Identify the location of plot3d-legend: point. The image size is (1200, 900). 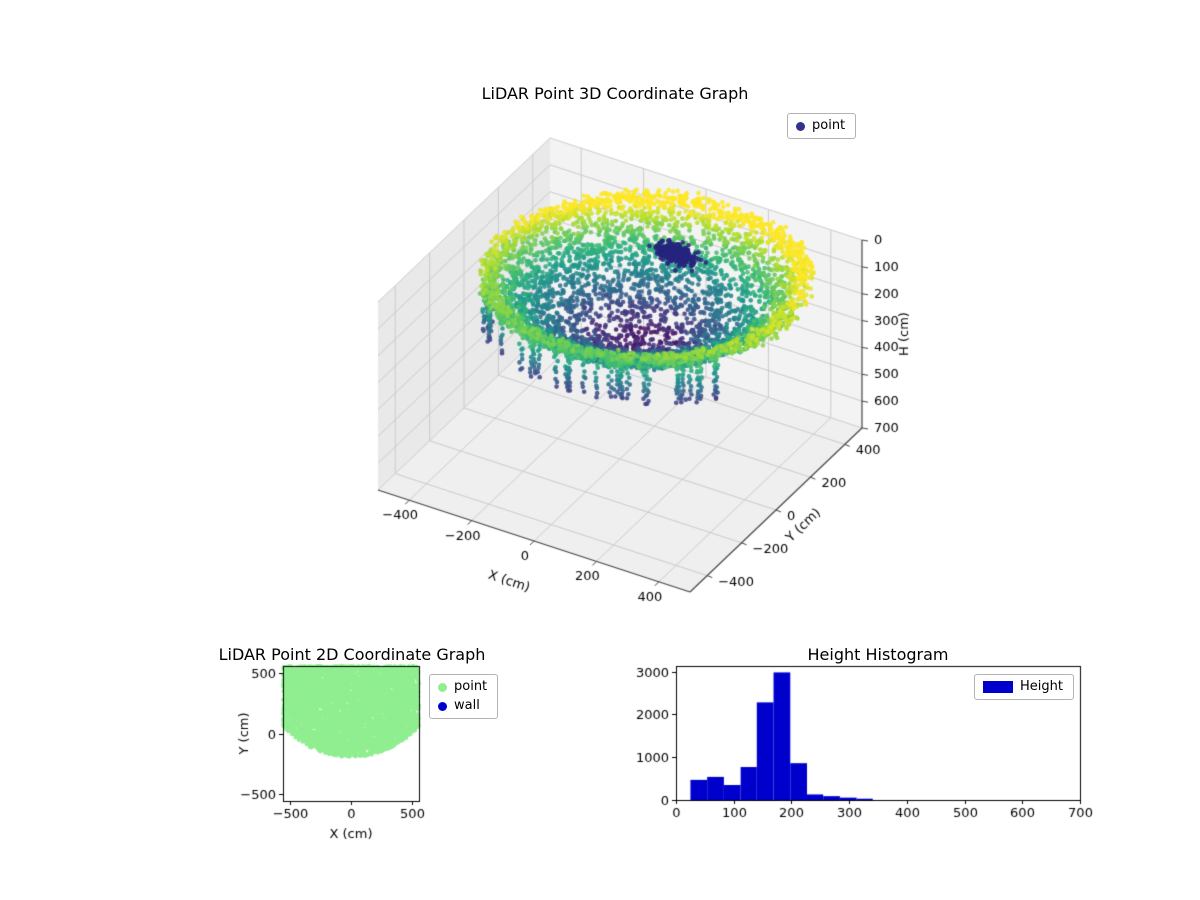
(822, 126).